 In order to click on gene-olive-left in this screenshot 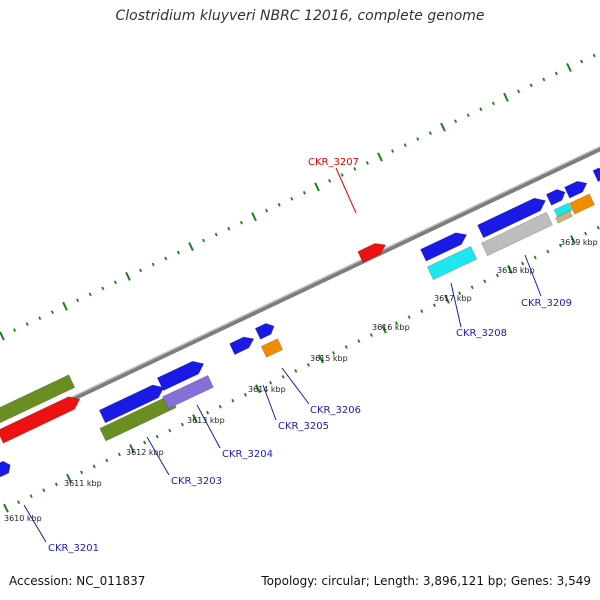, I will do `click(38, 399)`.